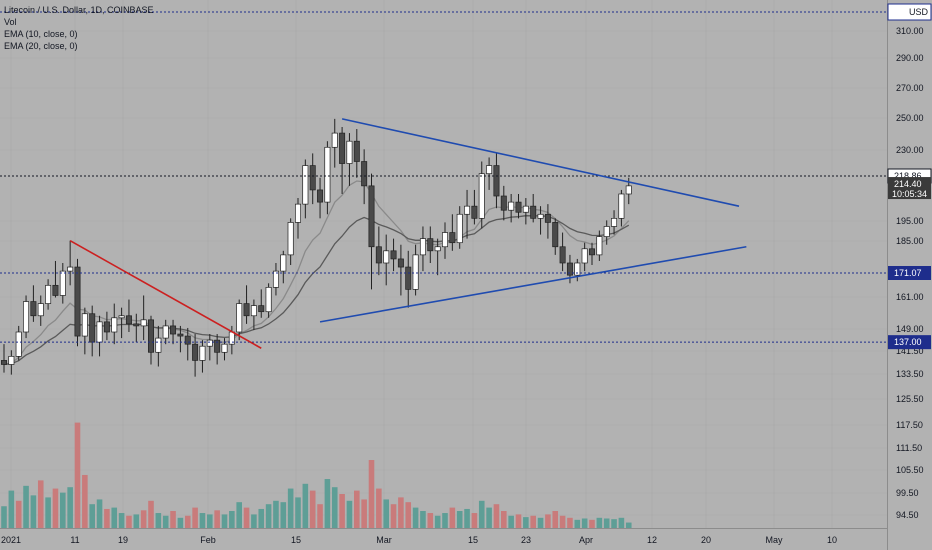 Image resolution: width=932 pixels, height=550 pixels. I want to click on time-tick-label: 2021, so click(11, 540).